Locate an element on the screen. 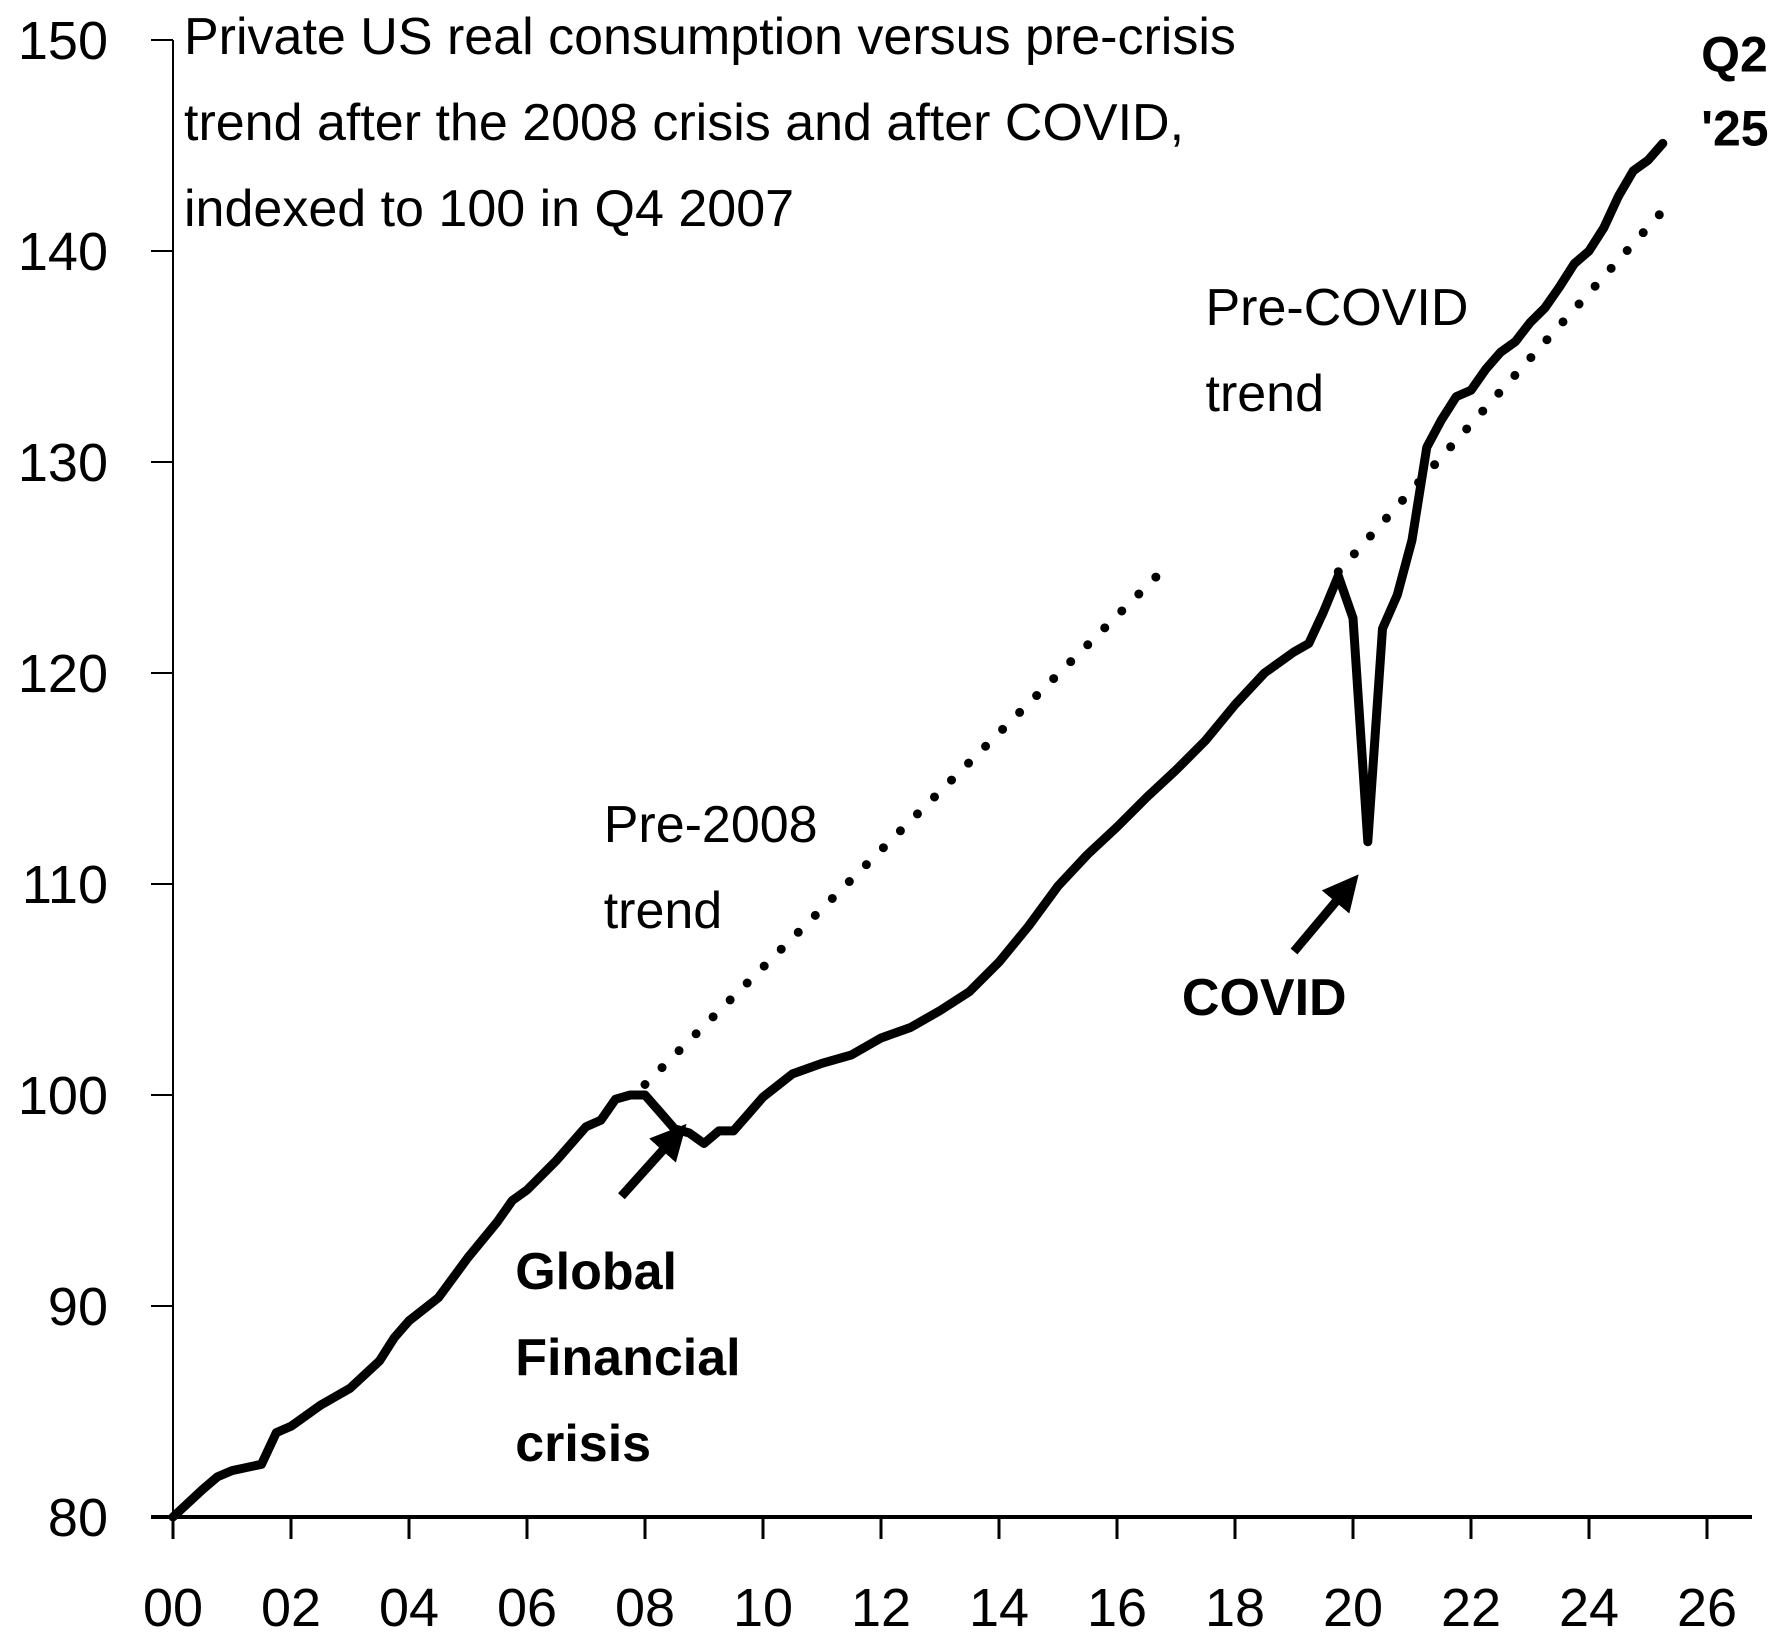 The image size is (1776, 1644). x-tick-label: 20 is located at coordinates (1353, 1608).